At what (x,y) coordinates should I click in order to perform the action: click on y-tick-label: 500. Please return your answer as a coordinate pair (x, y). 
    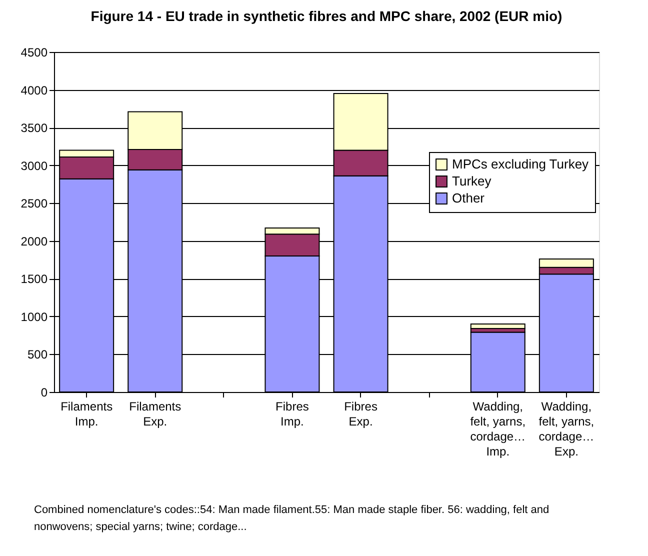
    Looking at the image, I should click on (37, 355).